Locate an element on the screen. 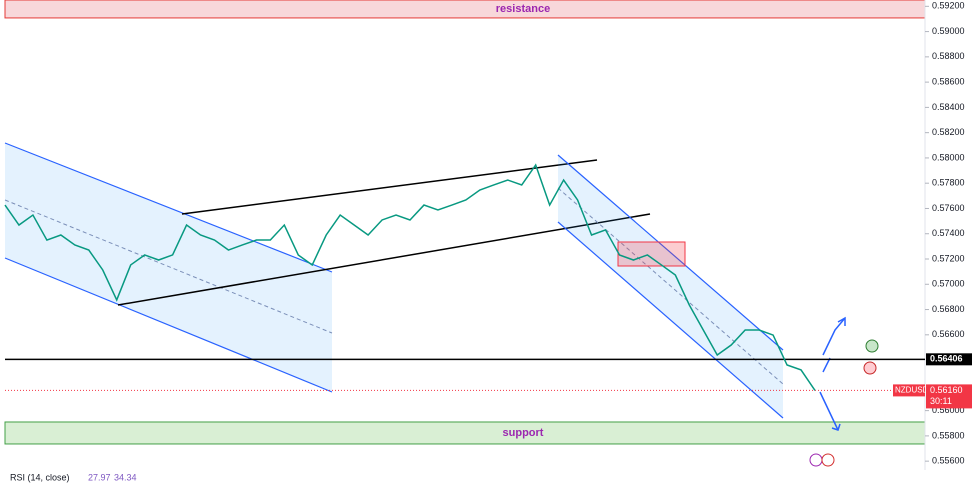 Image resolution: width=973 pixels, height=492 pixels. y-tick-label: 0.57000 is located at coordinates (948, 284).